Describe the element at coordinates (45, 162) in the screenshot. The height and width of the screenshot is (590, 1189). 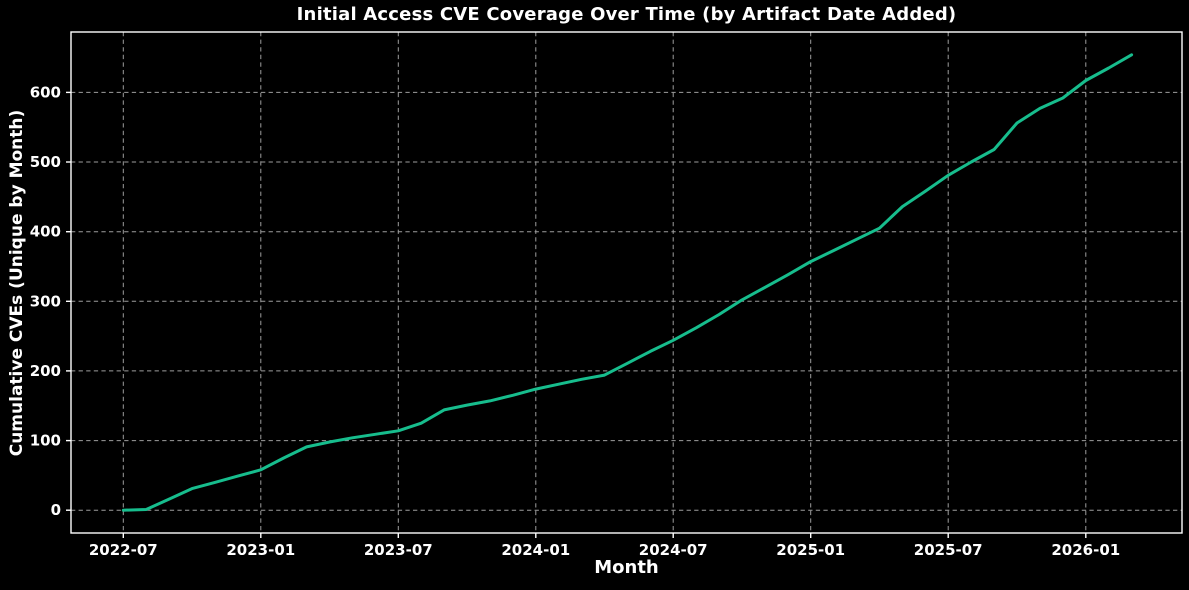
I see `y-tick-label: 500` at that location.